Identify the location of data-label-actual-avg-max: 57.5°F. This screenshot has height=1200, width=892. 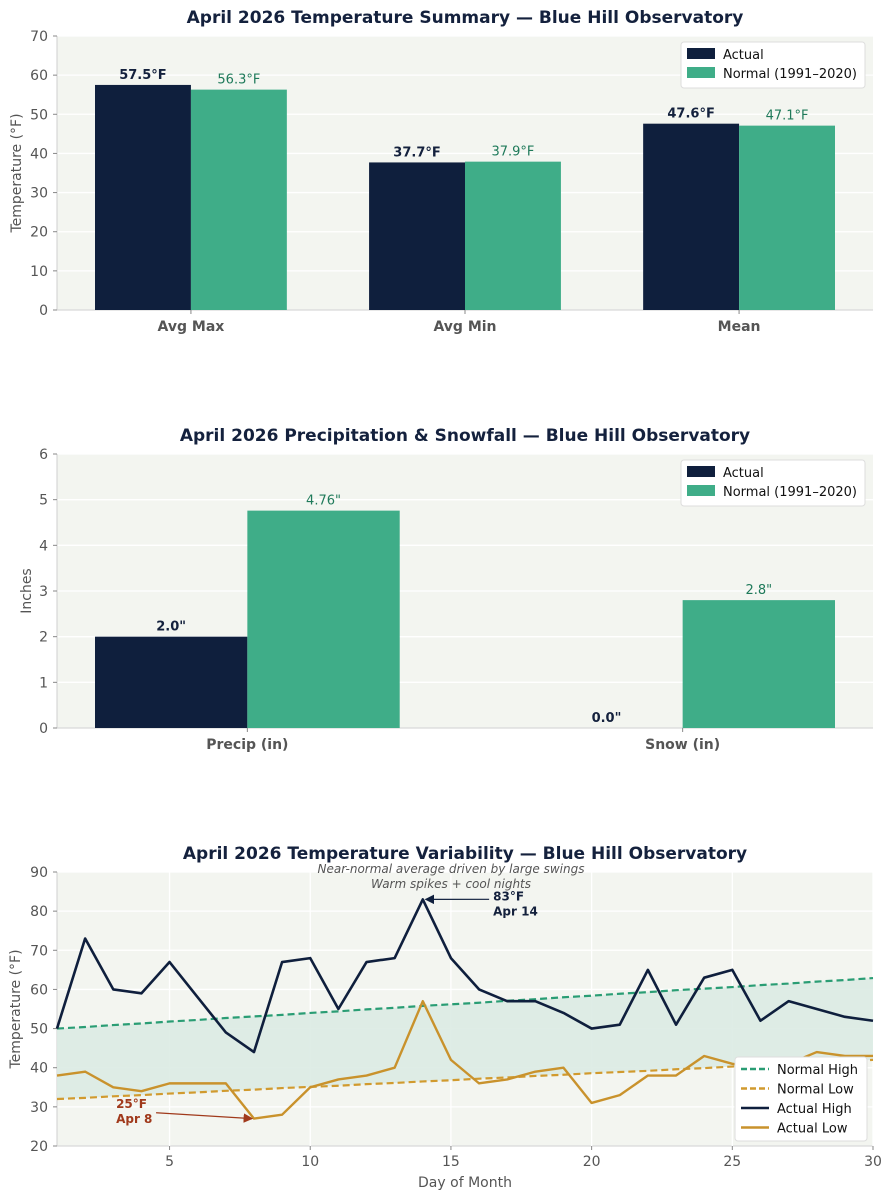
(142, 75).